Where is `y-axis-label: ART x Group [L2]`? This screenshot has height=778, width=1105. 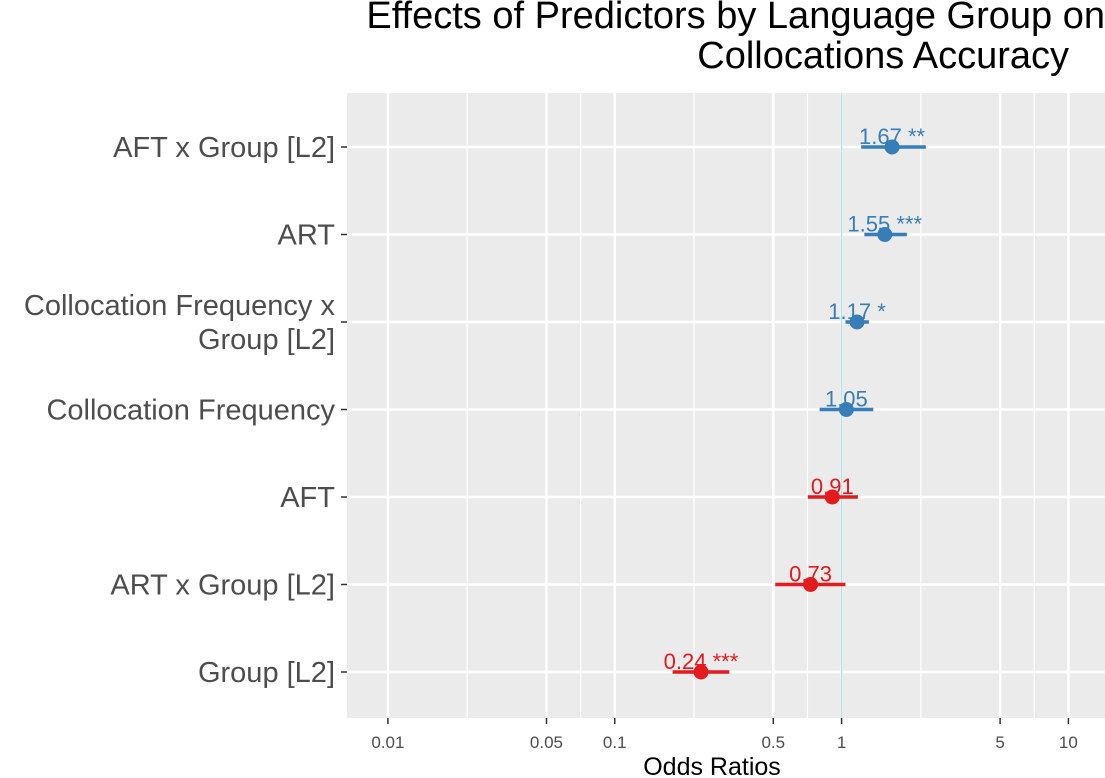
y-axis-label: ART x Group [L2] is located at coordinates (222, 586).